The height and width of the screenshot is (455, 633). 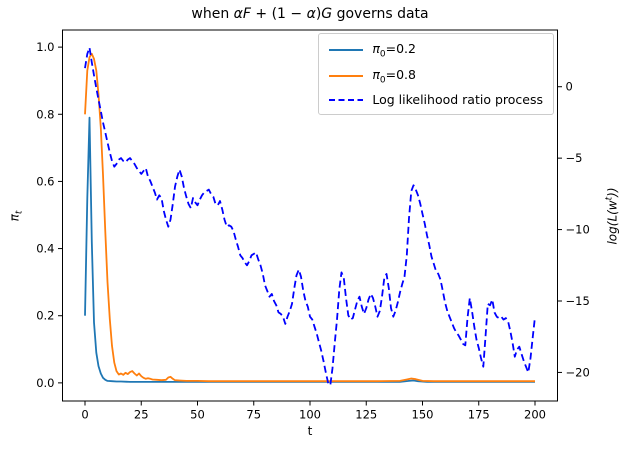 I want to click on legend-item-label: Log likelihood ratio process, so click(x=457, y=99).